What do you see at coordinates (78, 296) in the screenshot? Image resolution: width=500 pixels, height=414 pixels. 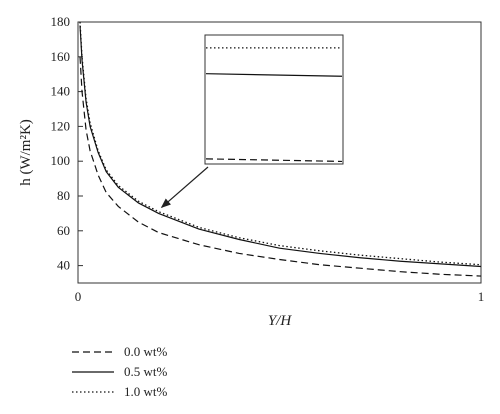 I see `x-tick-label: 0` at bounding box center [78, 296].